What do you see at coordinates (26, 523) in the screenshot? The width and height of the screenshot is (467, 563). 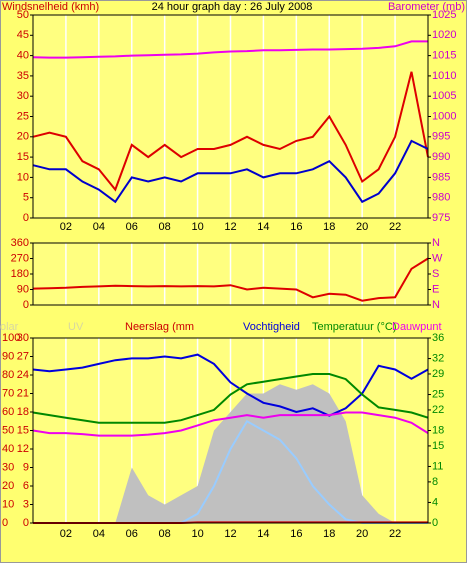 I see `y3-tick-label: 0` at bounding box center [26, 523].